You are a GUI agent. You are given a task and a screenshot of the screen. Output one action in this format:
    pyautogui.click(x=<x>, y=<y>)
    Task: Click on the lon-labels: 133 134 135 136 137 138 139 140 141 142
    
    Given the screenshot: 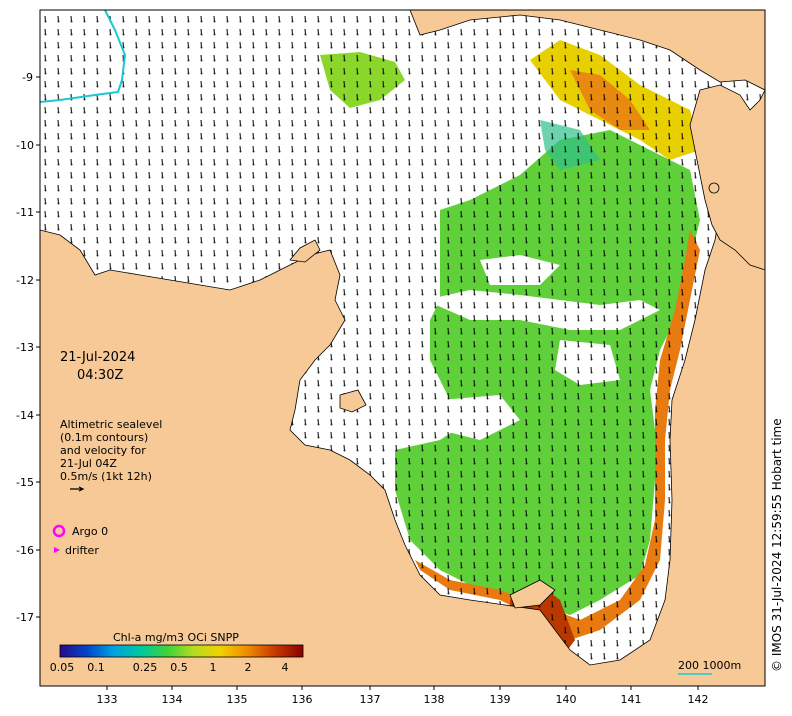 What is the action you would take?
    pyautogui.click(x=403, y=699)
    